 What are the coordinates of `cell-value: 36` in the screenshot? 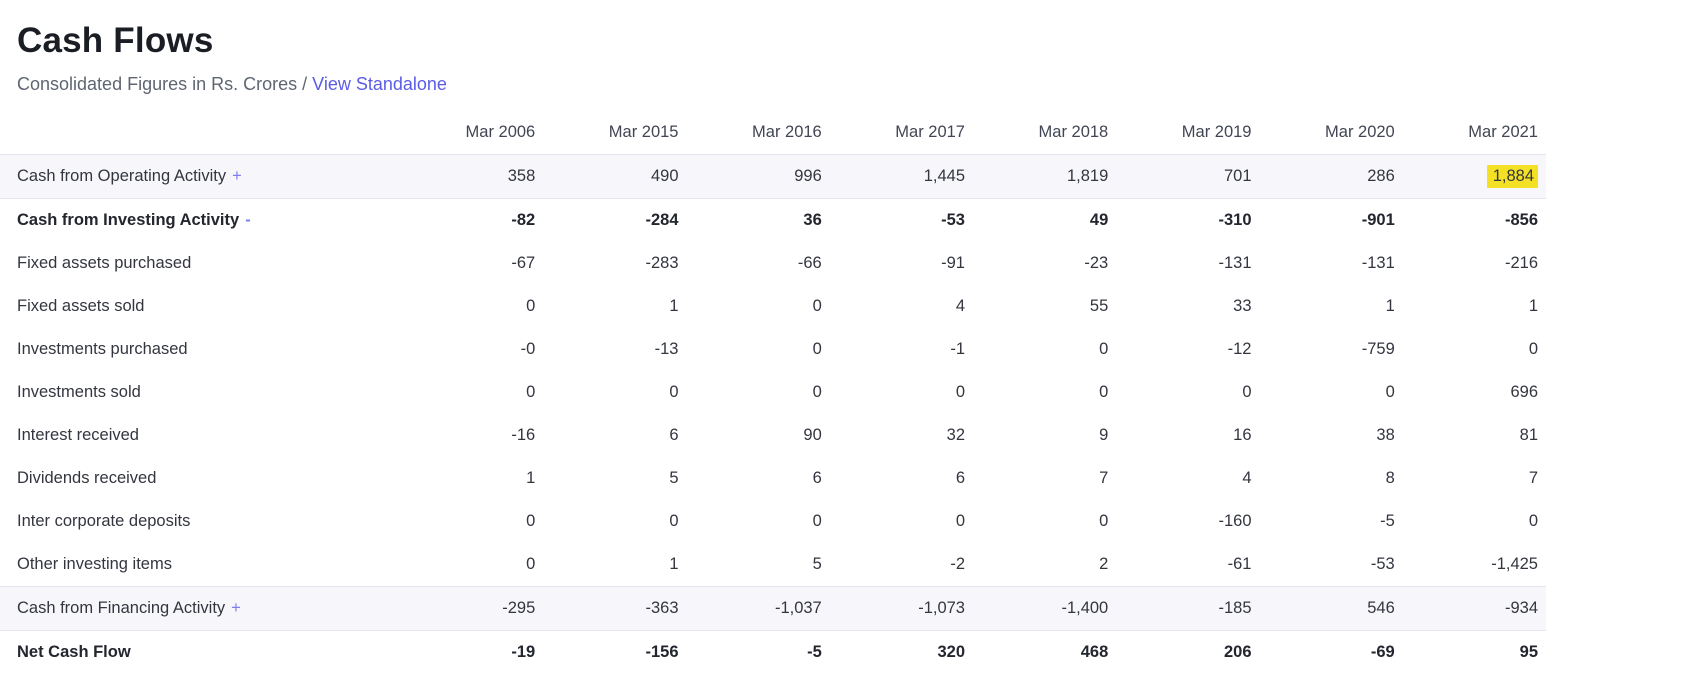 It's located at (812, 220).